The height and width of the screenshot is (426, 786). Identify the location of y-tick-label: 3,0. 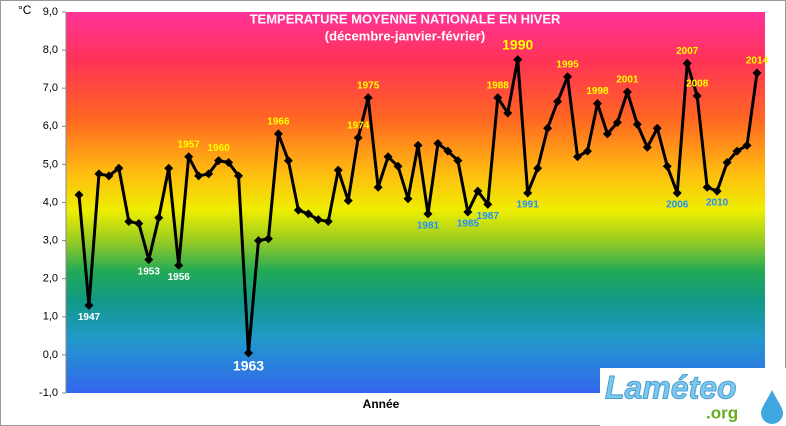
(50, 241).